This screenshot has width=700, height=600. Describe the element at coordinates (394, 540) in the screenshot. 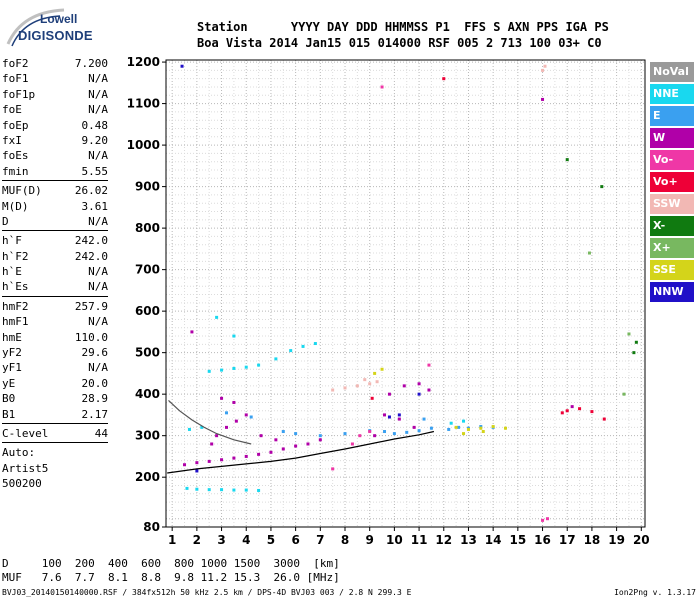

I see `x-tick-label: 10` at that location.